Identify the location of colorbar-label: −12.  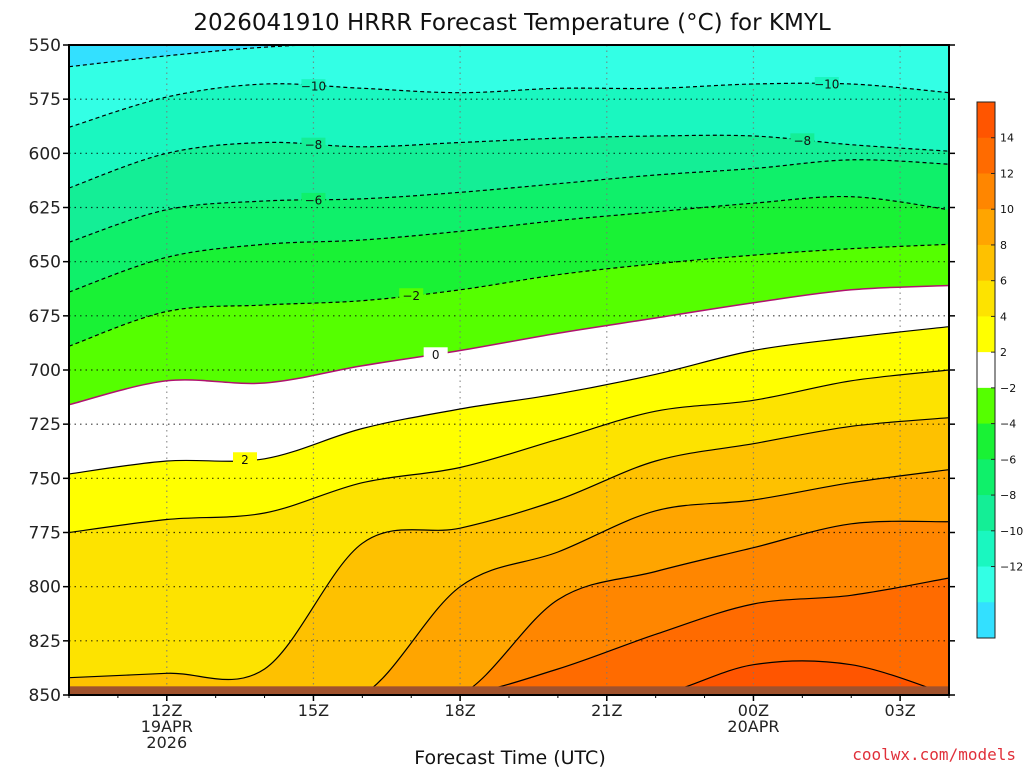
(1011, 567).